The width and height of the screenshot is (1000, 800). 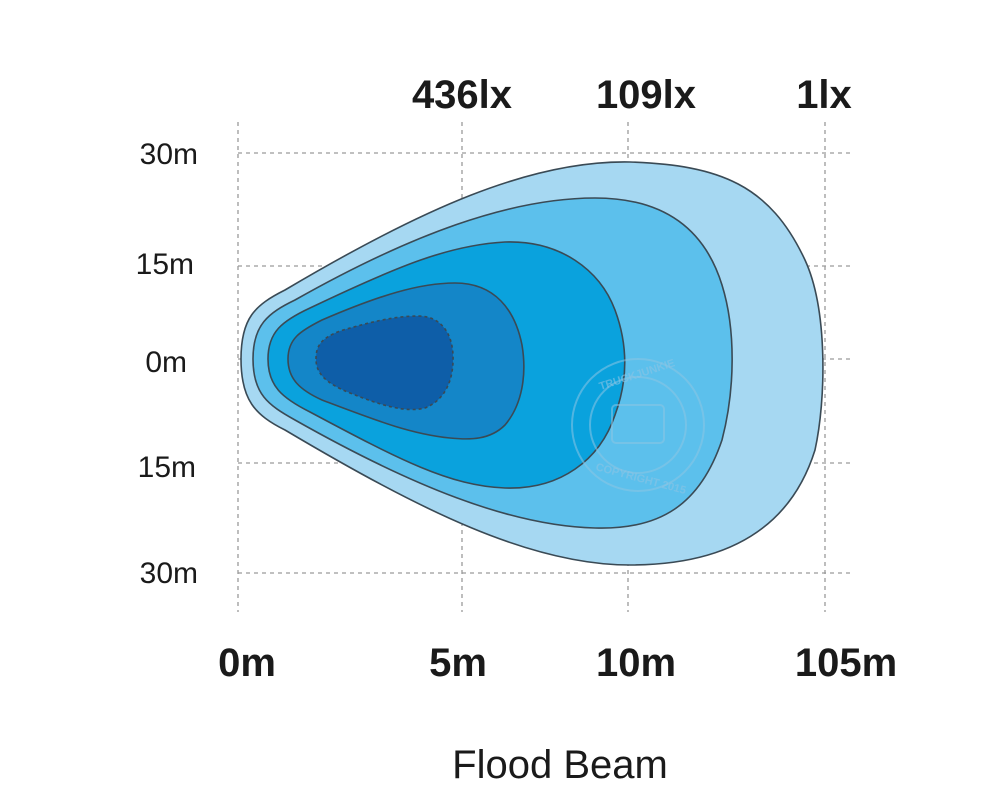 What do you see at coordinates (458, 663) in the screenshot?
I see `x-tick-label: 5m` at bounding box center [458, 663].